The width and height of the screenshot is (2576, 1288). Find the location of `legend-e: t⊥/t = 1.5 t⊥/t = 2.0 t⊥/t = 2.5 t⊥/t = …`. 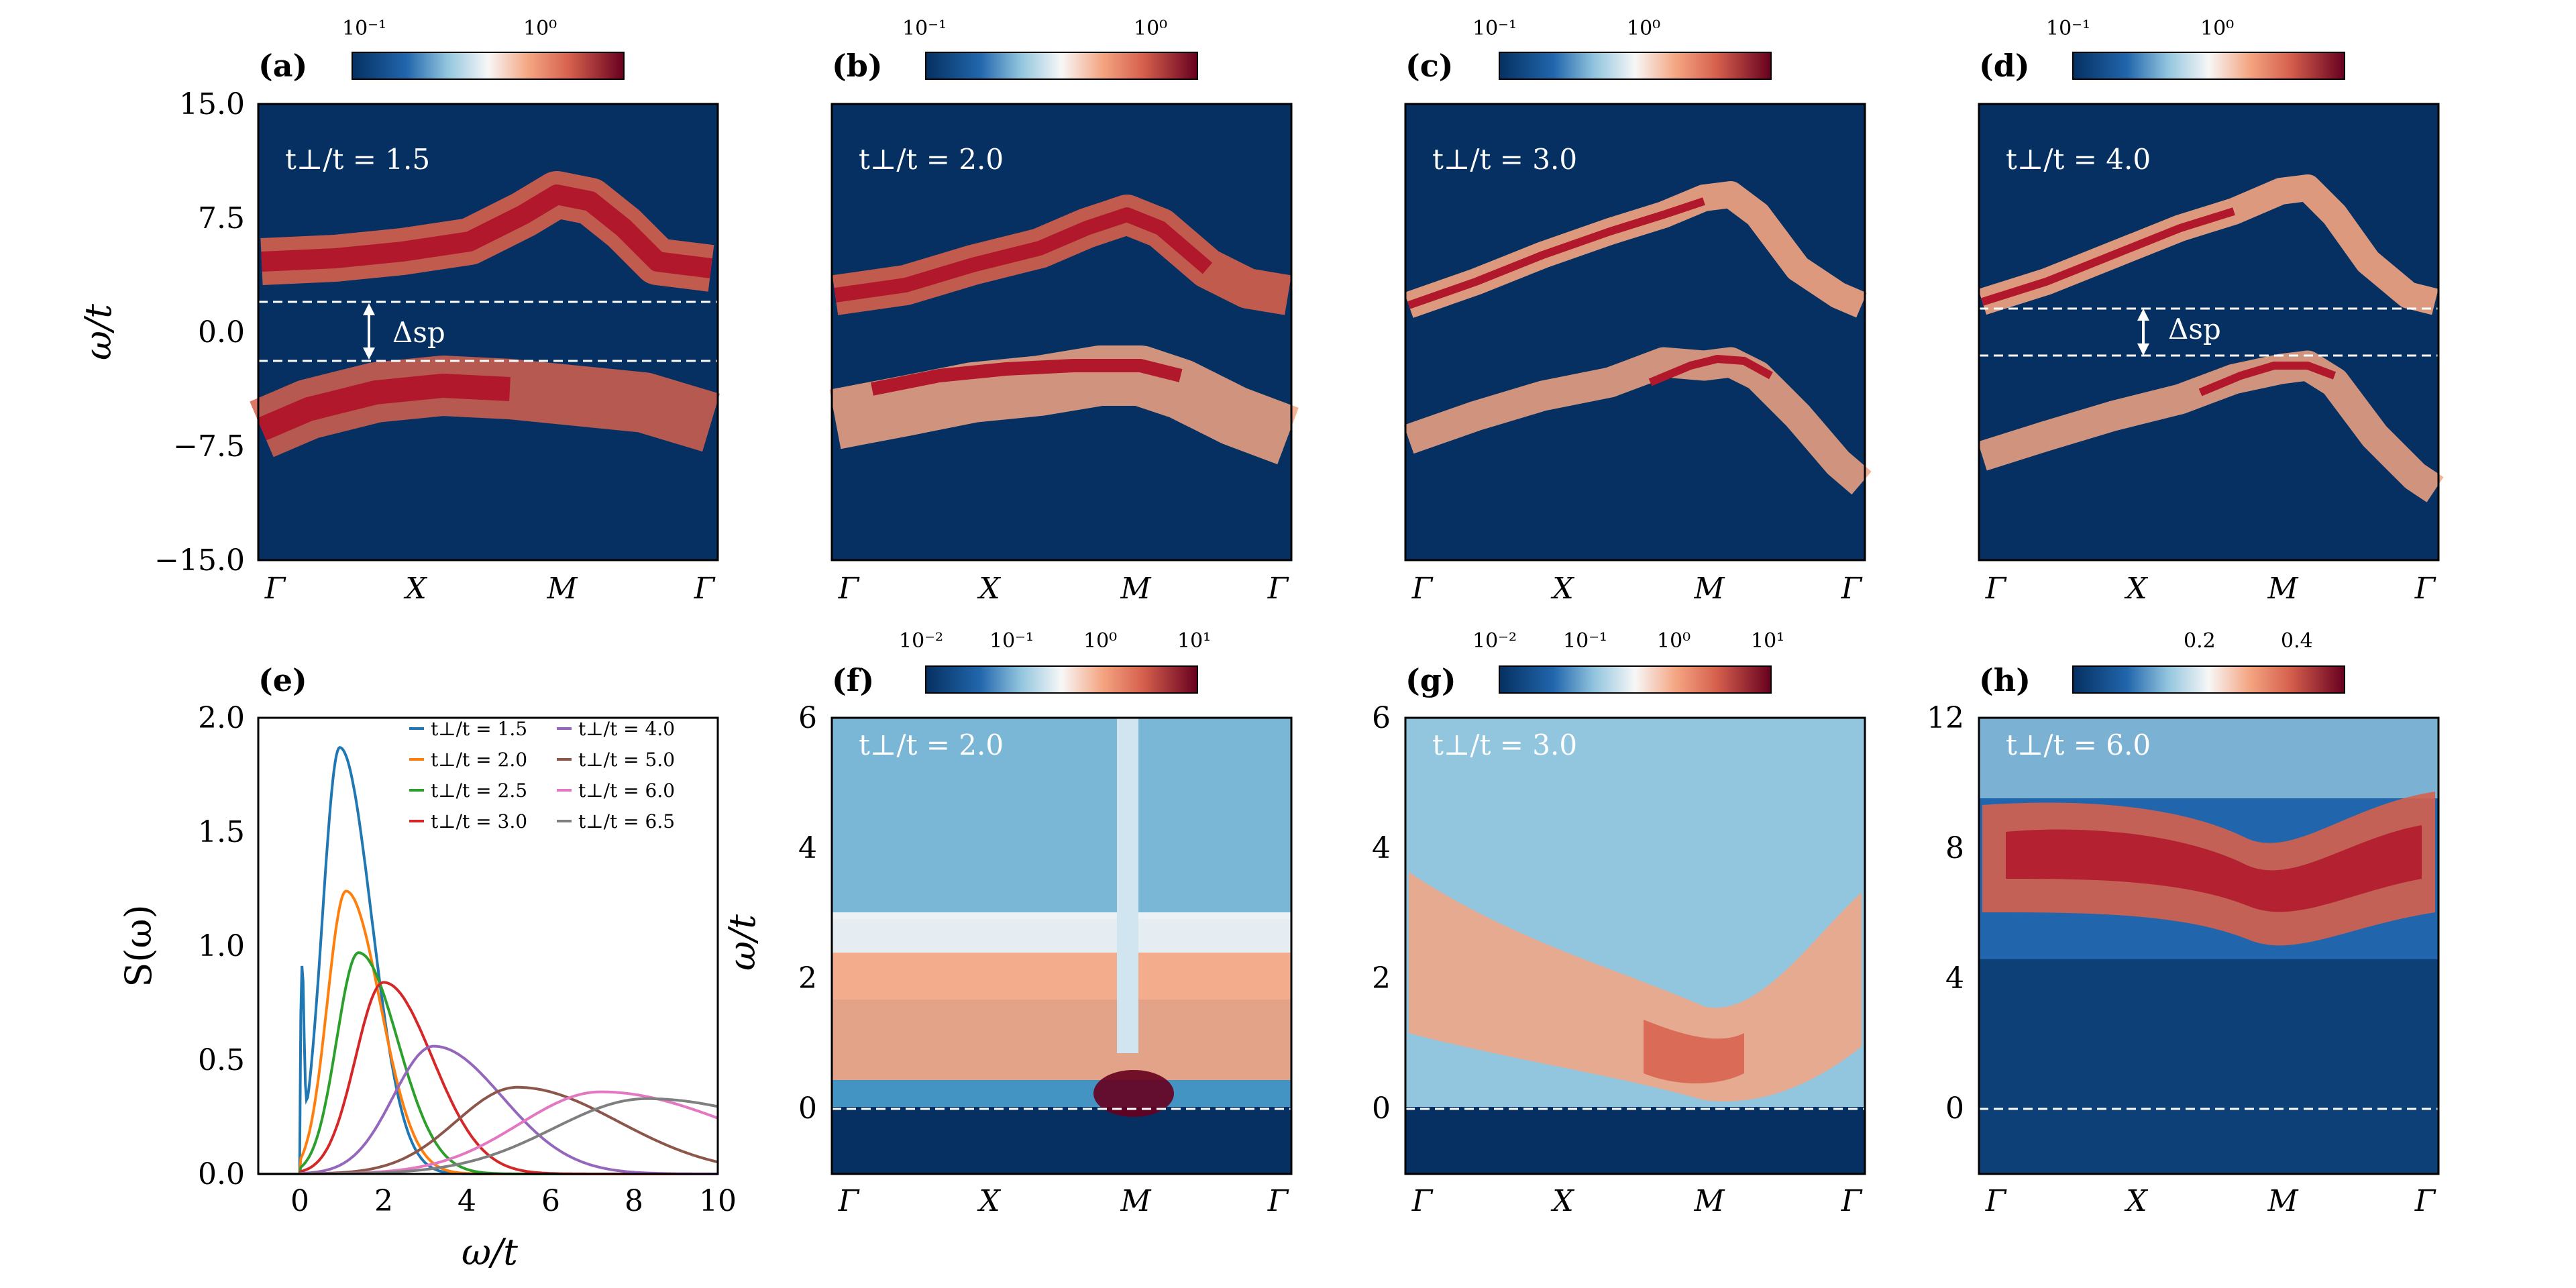

legend-e: t⊥/t = 1.5 t⊥/t = 2.0 t⊥/t = 2.5 t⊥/t = … is located at coordinates (542, 775).